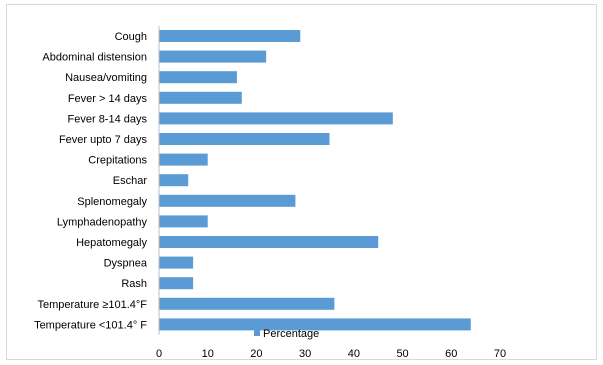  Describe the element at coordinates (291, 334) in the screenshot. I see `legend-label-percentage: Percentage` at that location.